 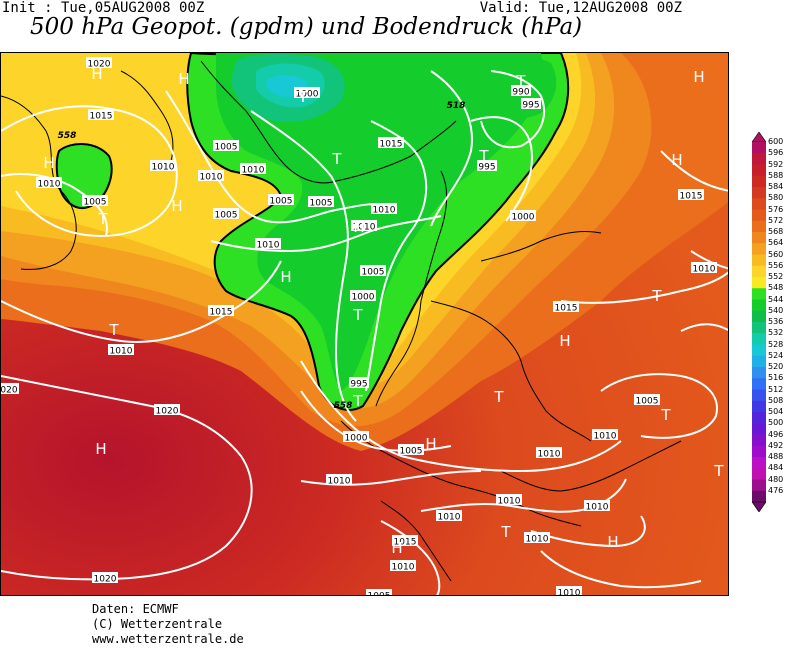 I want to click on scale-tick-label: 512, so click(x=776, y=389).